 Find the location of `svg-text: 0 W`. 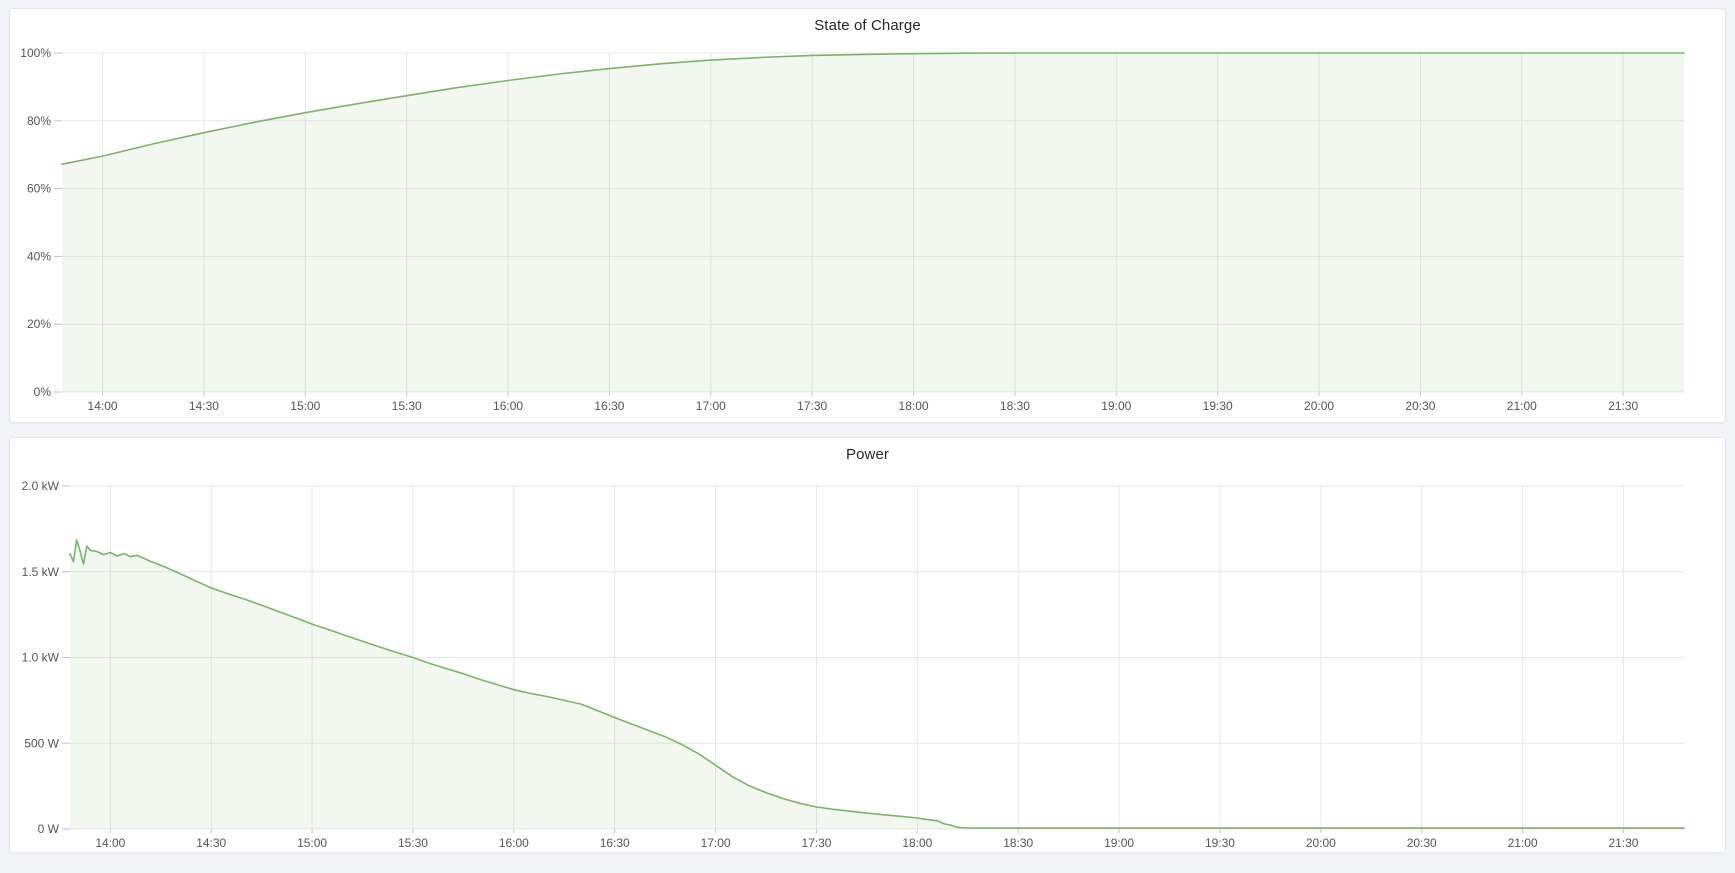

svg-text: 0 W is located at coordinates (49, 829).